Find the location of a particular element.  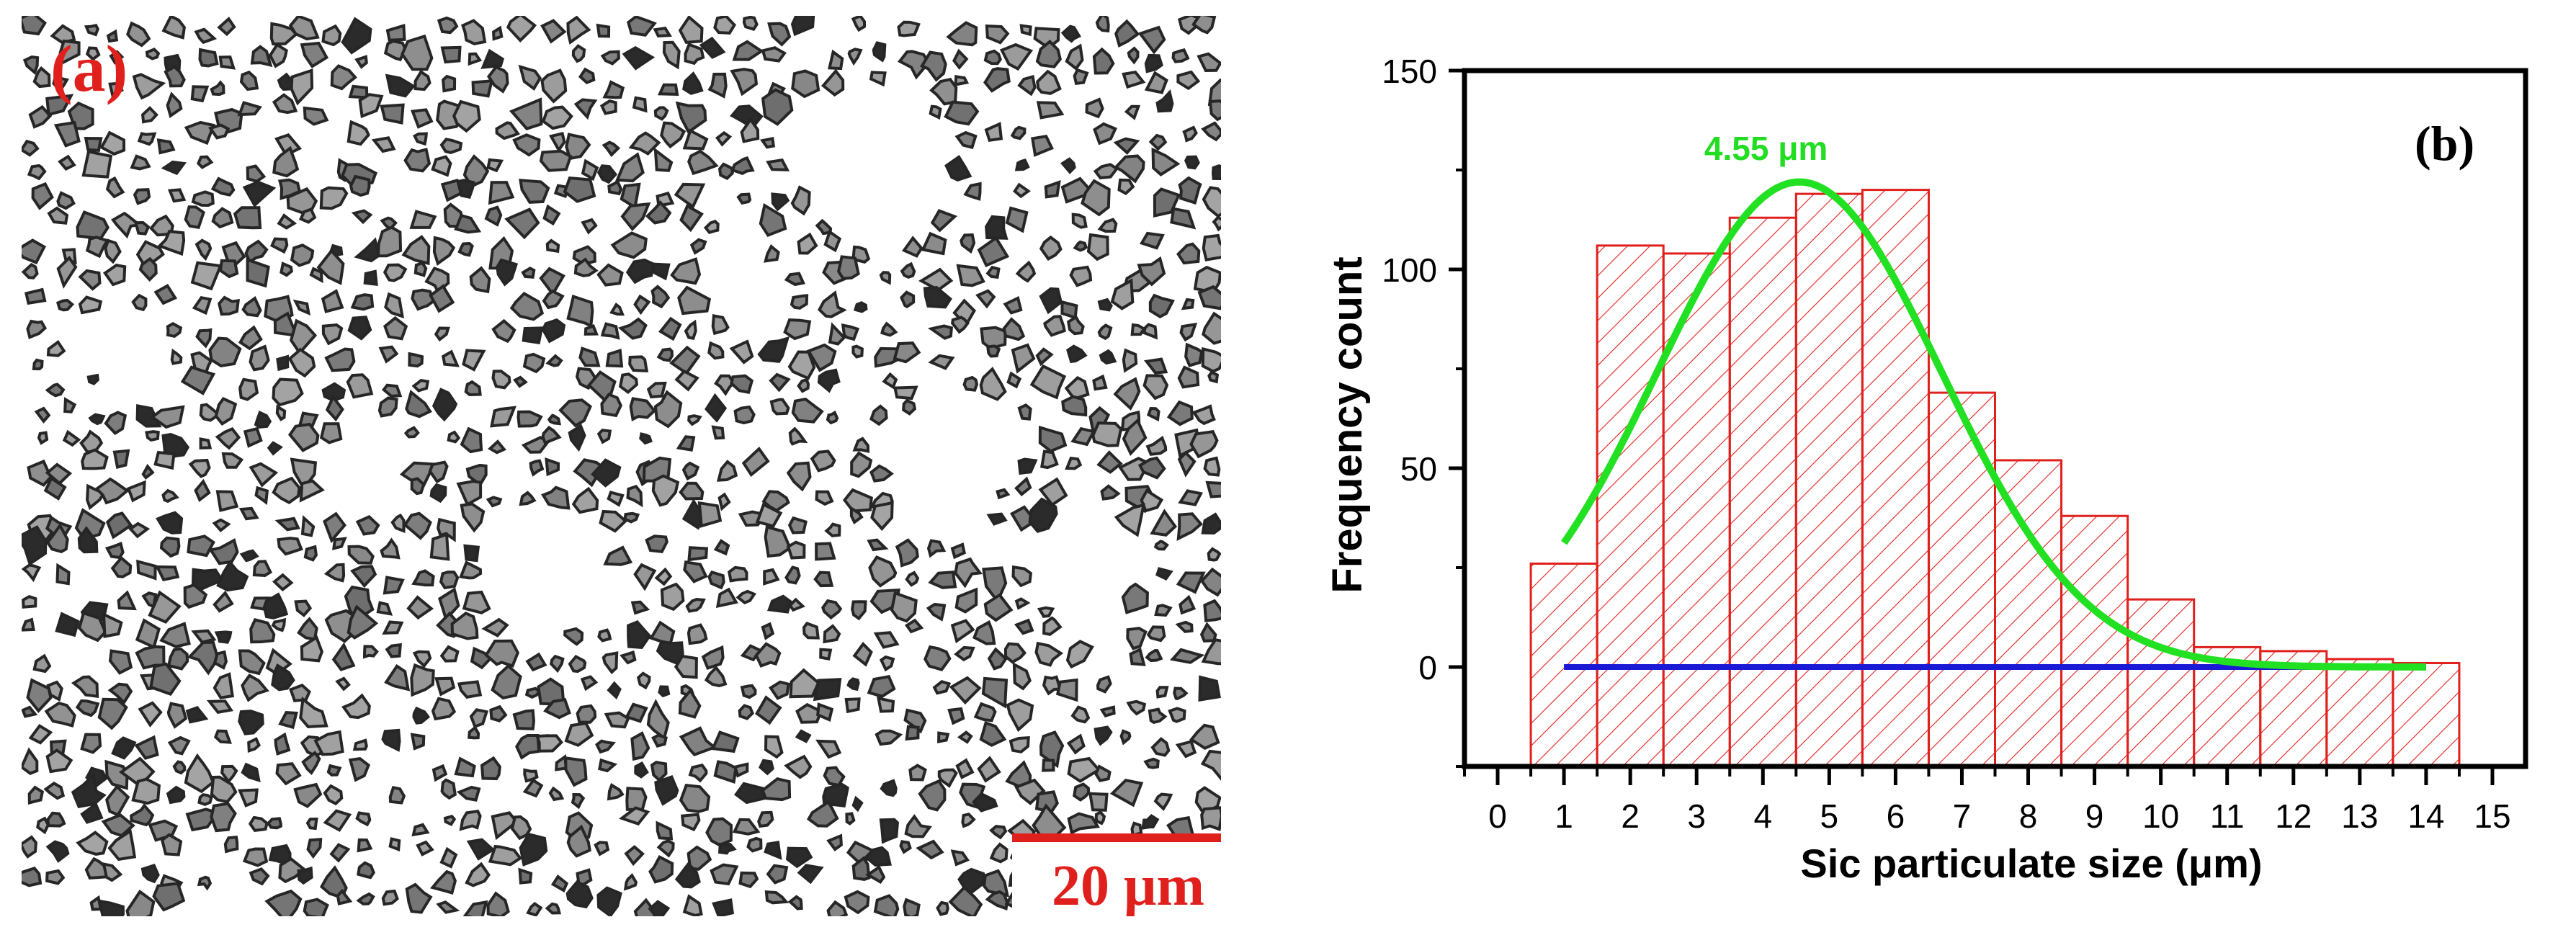

histogram-bar is located at coordinates (1630, 506).